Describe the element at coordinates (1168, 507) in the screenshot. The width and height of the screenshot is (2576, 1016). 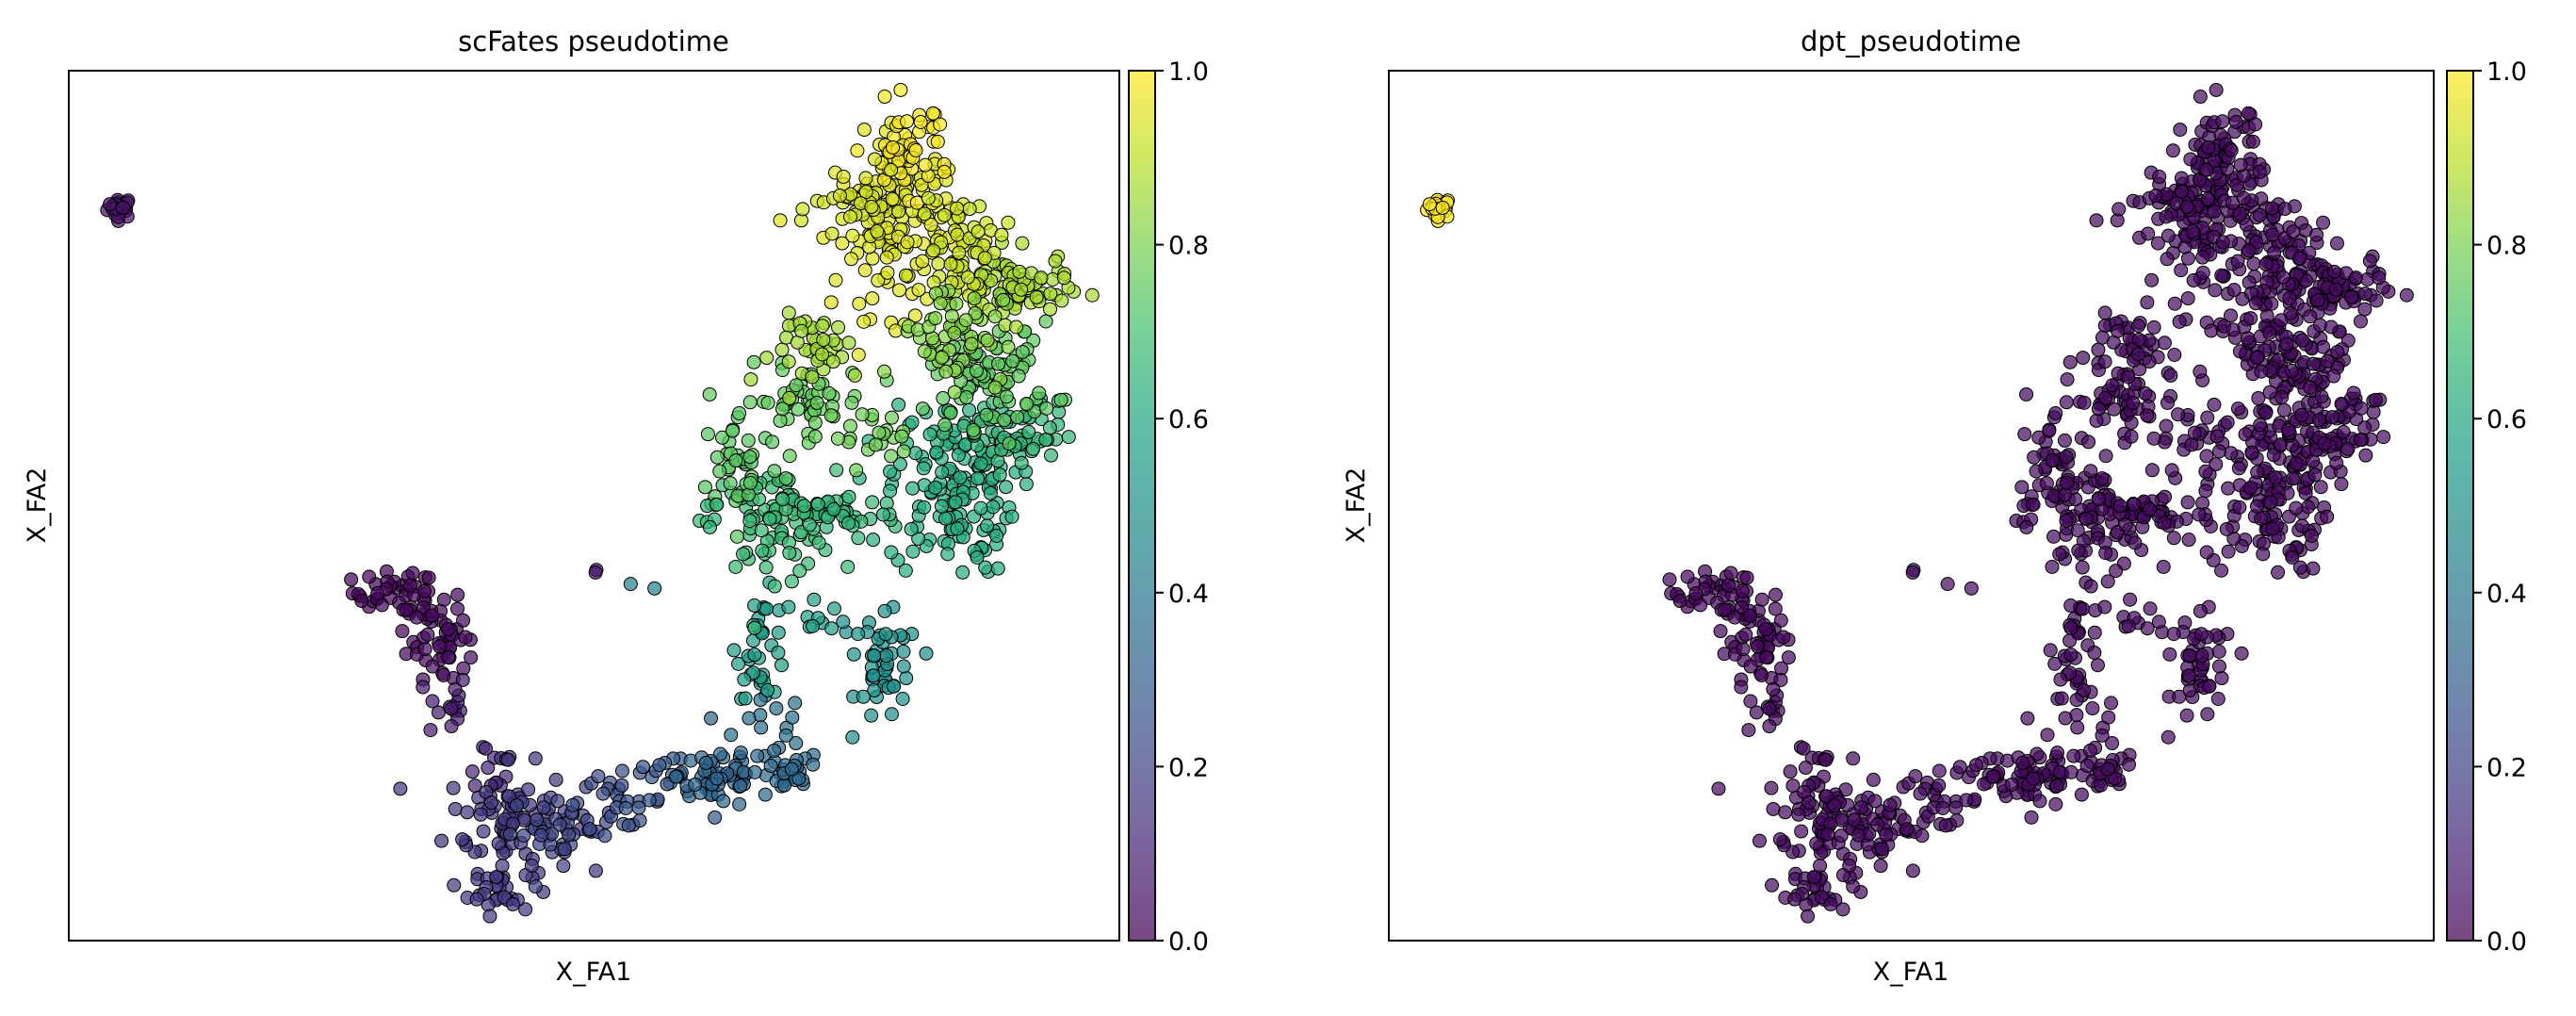
I see `colorbar: 0.0 0.2 0.4 0.6 0.8 1.0` at that location.